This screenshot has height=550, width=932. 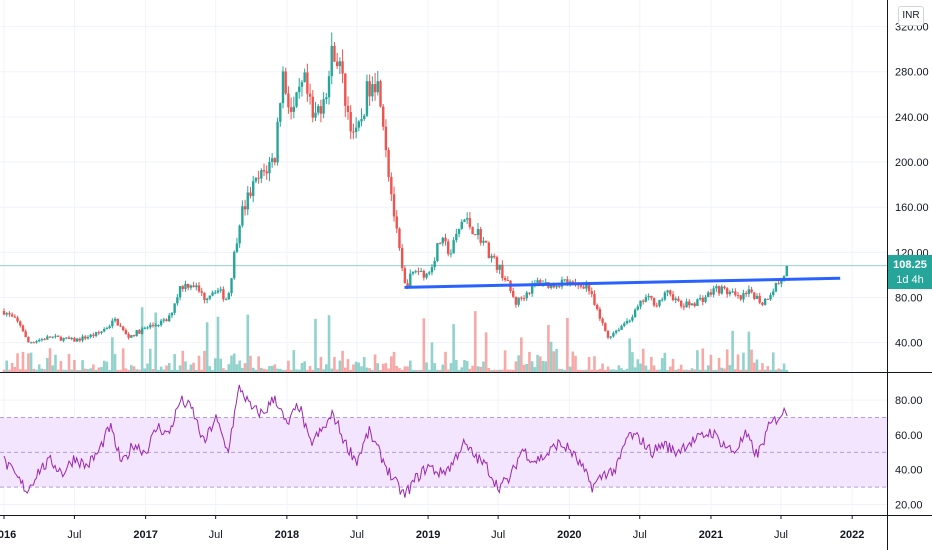 I want to click on currency-badge: INR, so click(x=911, y=16).